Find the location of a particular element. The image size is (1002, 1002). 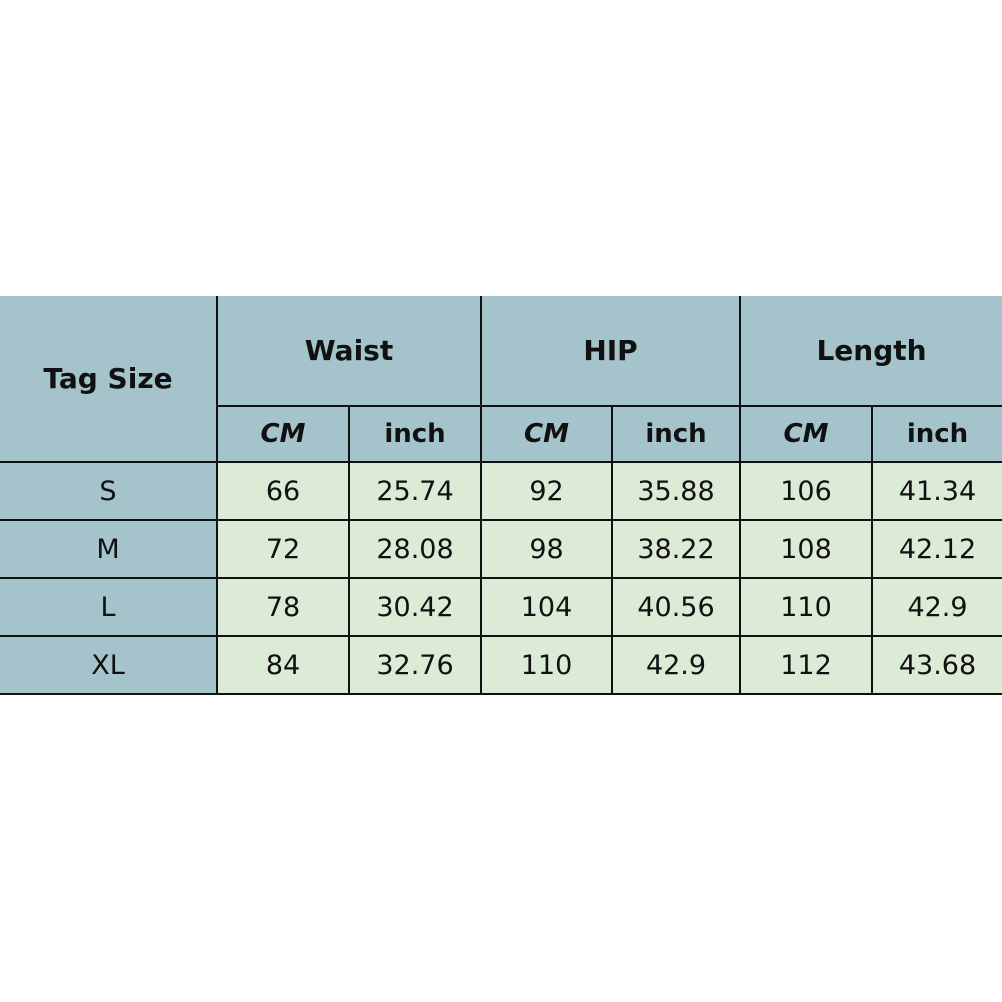

table-row: S 66 25.74 92 35.88 106 41.34 is located at coordinates (501, 491).